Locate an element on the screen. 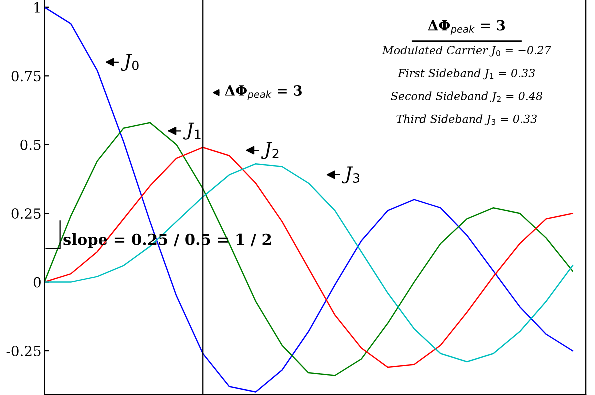 The height and width of the screenshot is (395, 595). y-tick-label: 1 is located at coordinates (37, 7).